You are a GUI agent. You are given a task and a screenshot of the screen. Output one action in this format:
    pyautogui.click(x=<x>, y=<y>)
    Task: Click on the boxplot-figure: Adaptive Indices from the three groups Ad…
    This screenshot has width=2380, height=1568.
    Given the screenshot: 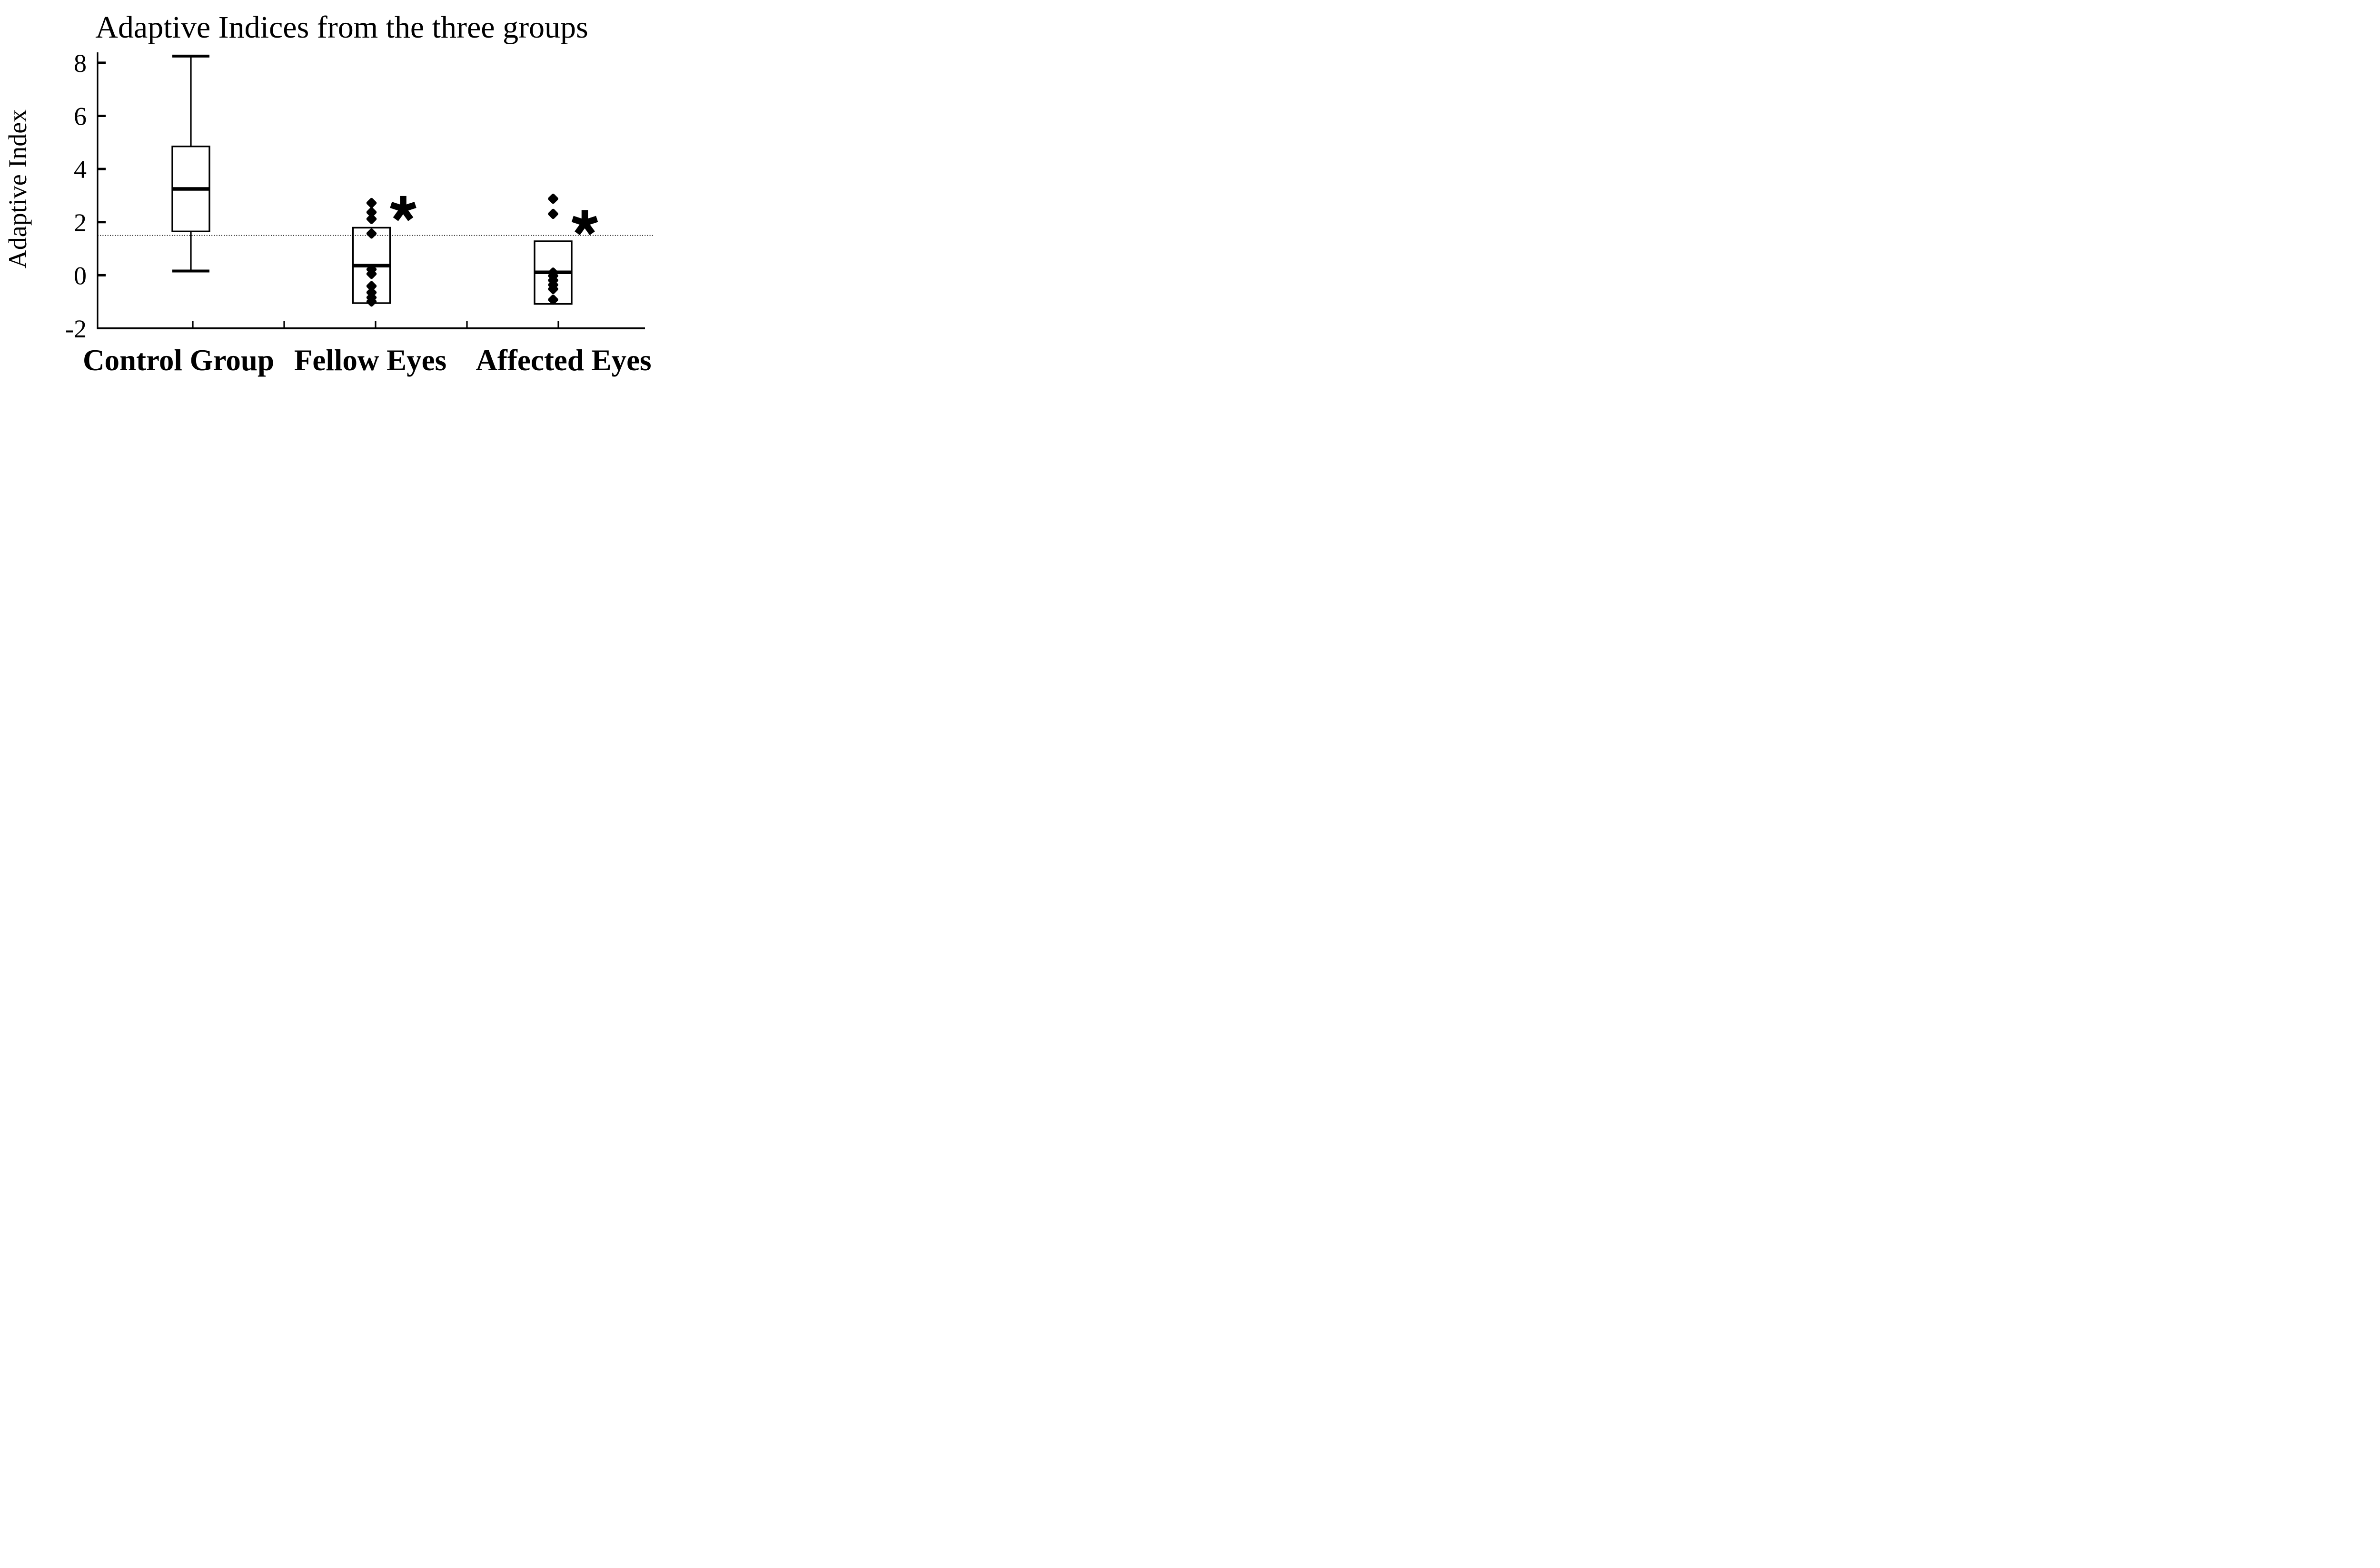 What is the action you would take?
    pyautogui.click(x=334, y=196)
    